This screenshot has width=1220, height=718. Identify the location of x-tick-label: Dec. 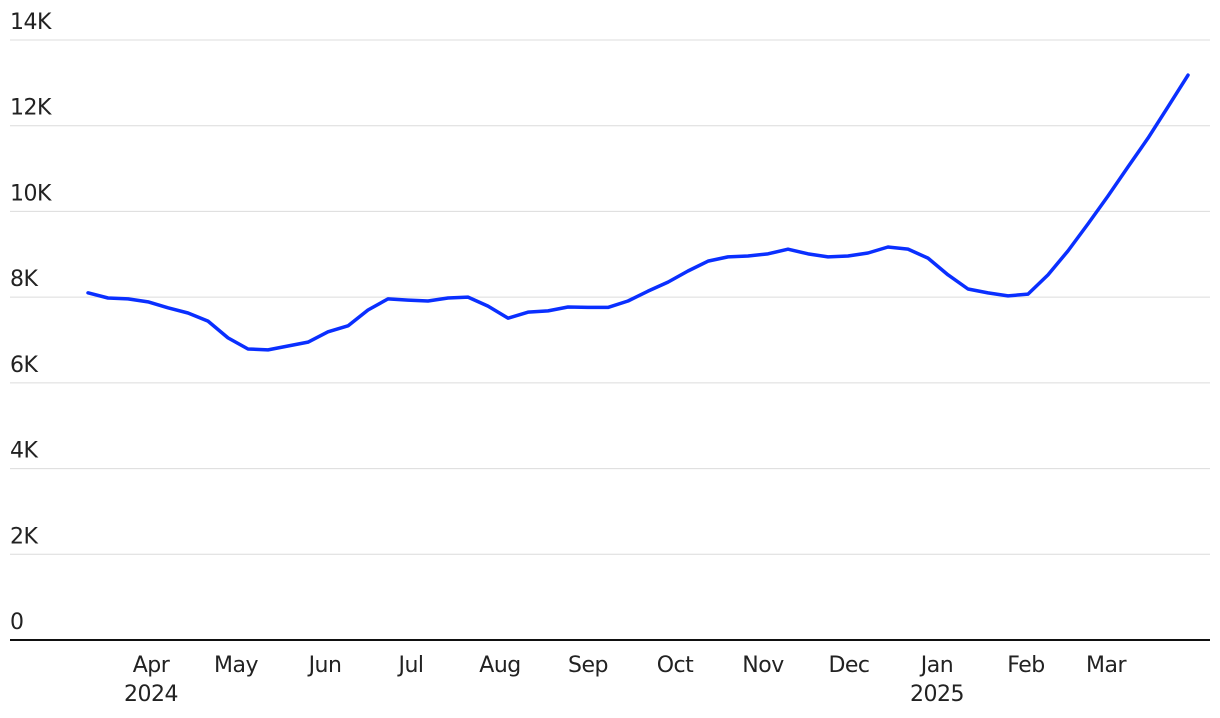
(848, 665).